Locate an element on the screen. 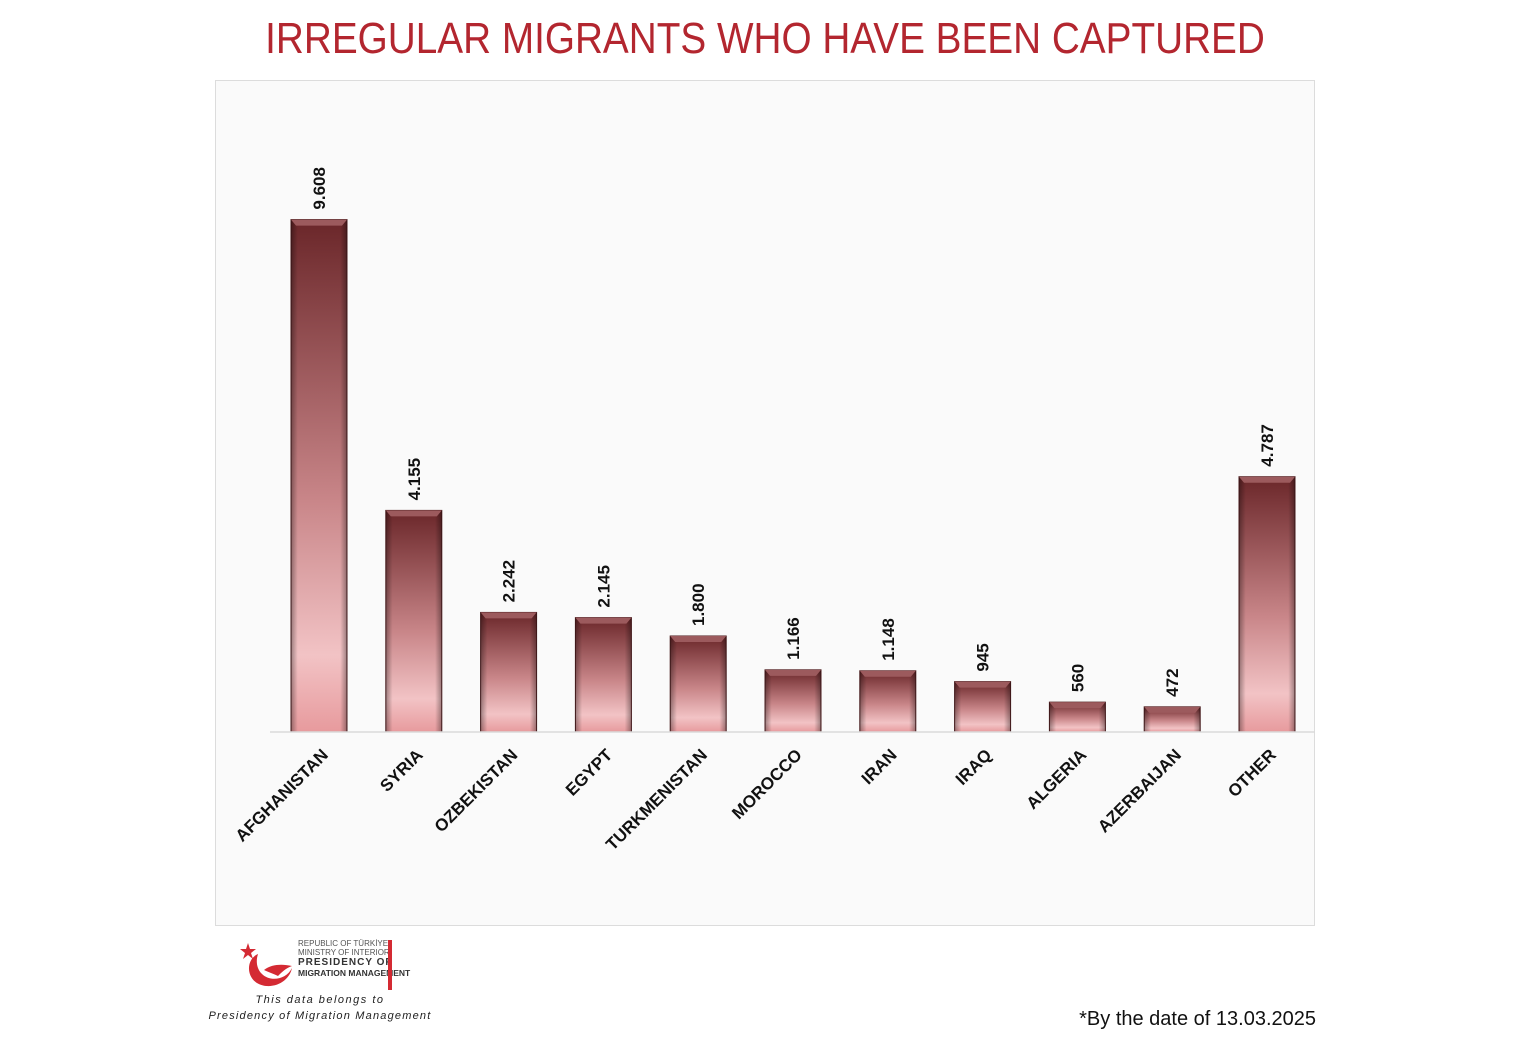 The height and width of the screenshot is (1057, 1530). source-note-line-1: This data belongs to is located at coordinates (320, 1000).